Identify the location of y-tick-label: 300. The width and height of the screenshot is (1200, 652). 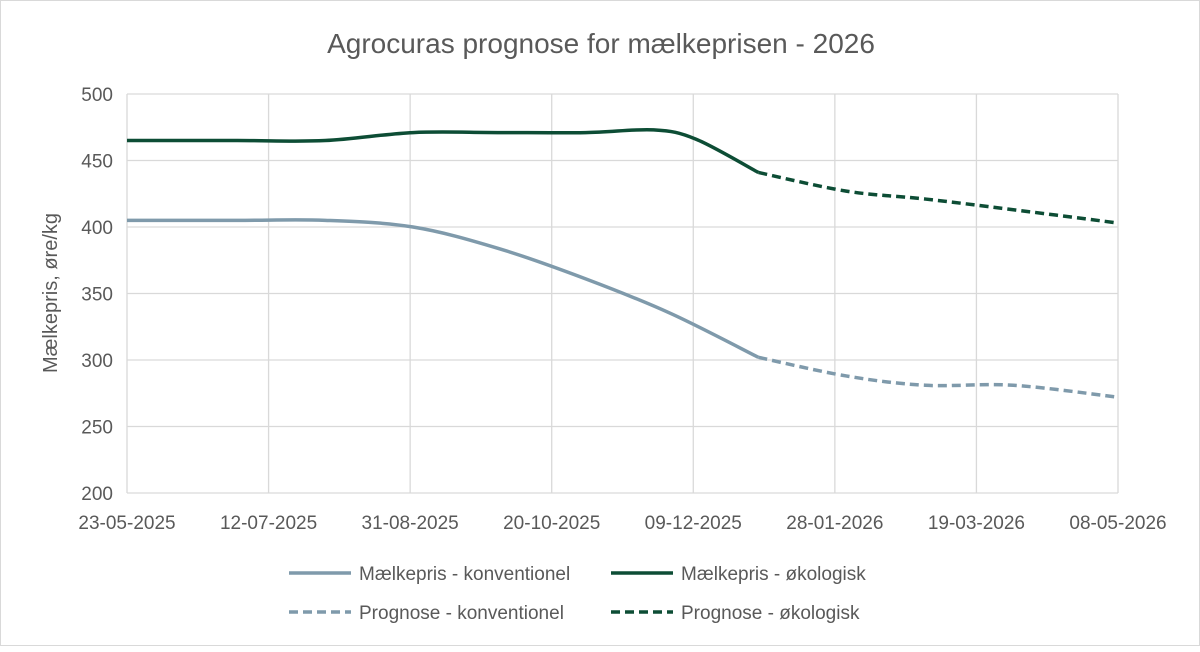
(97, 361).